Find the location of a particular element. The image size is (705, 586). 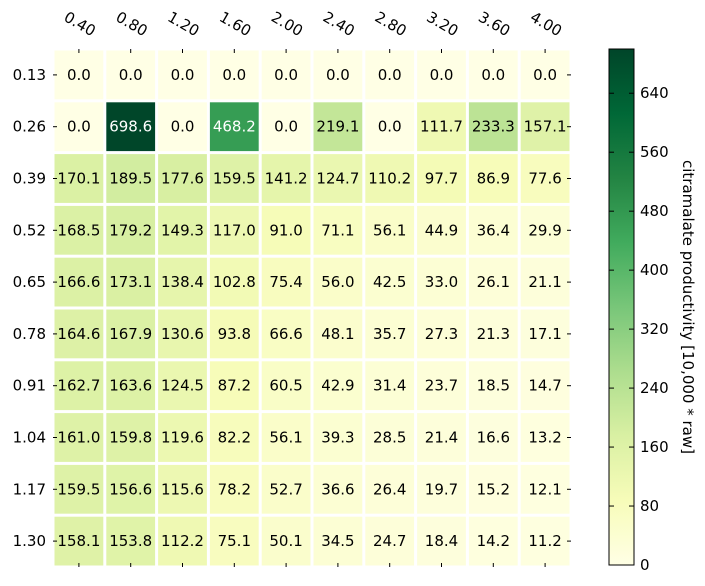

cell-value-label: 28.5 is located at coordinates (389, 438).